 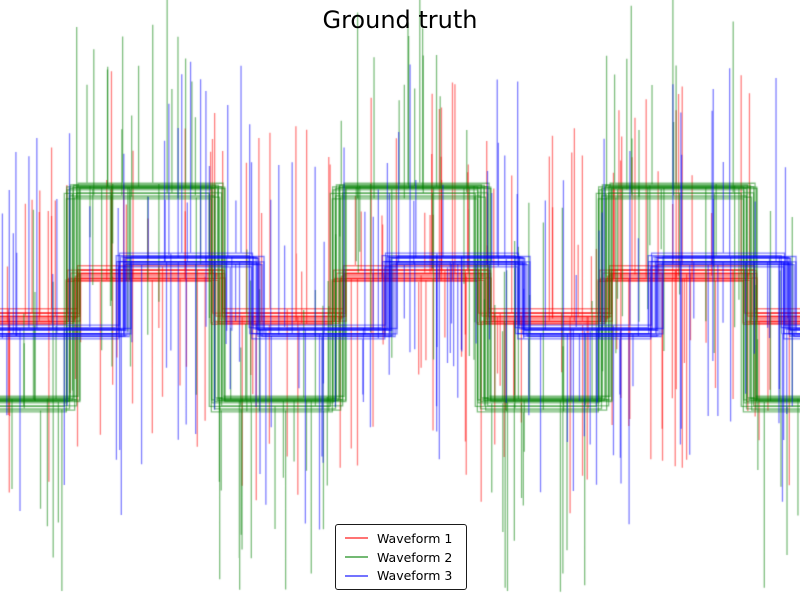 I want to click on legend: Waveform 1 Waveform 2 Waveform 3, so click(x=401, y=557).